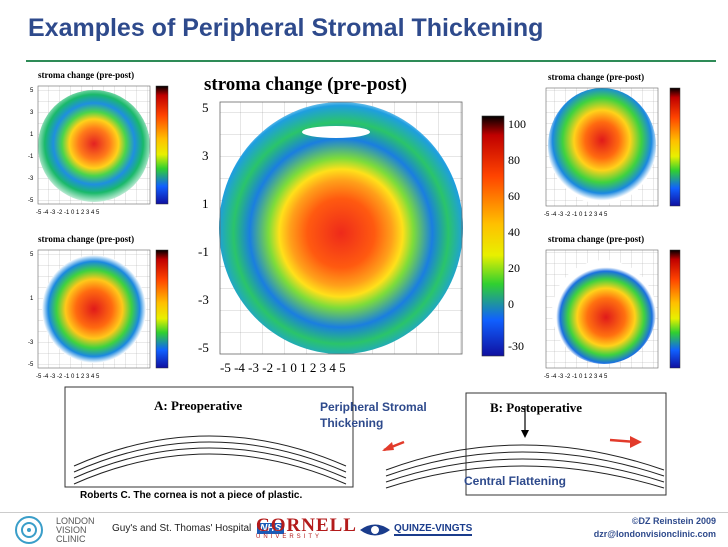 The image size is (728, 547). Describe the element at coordinates (514, 160) in the screenshot. I see `svg-text: 80` at that location.